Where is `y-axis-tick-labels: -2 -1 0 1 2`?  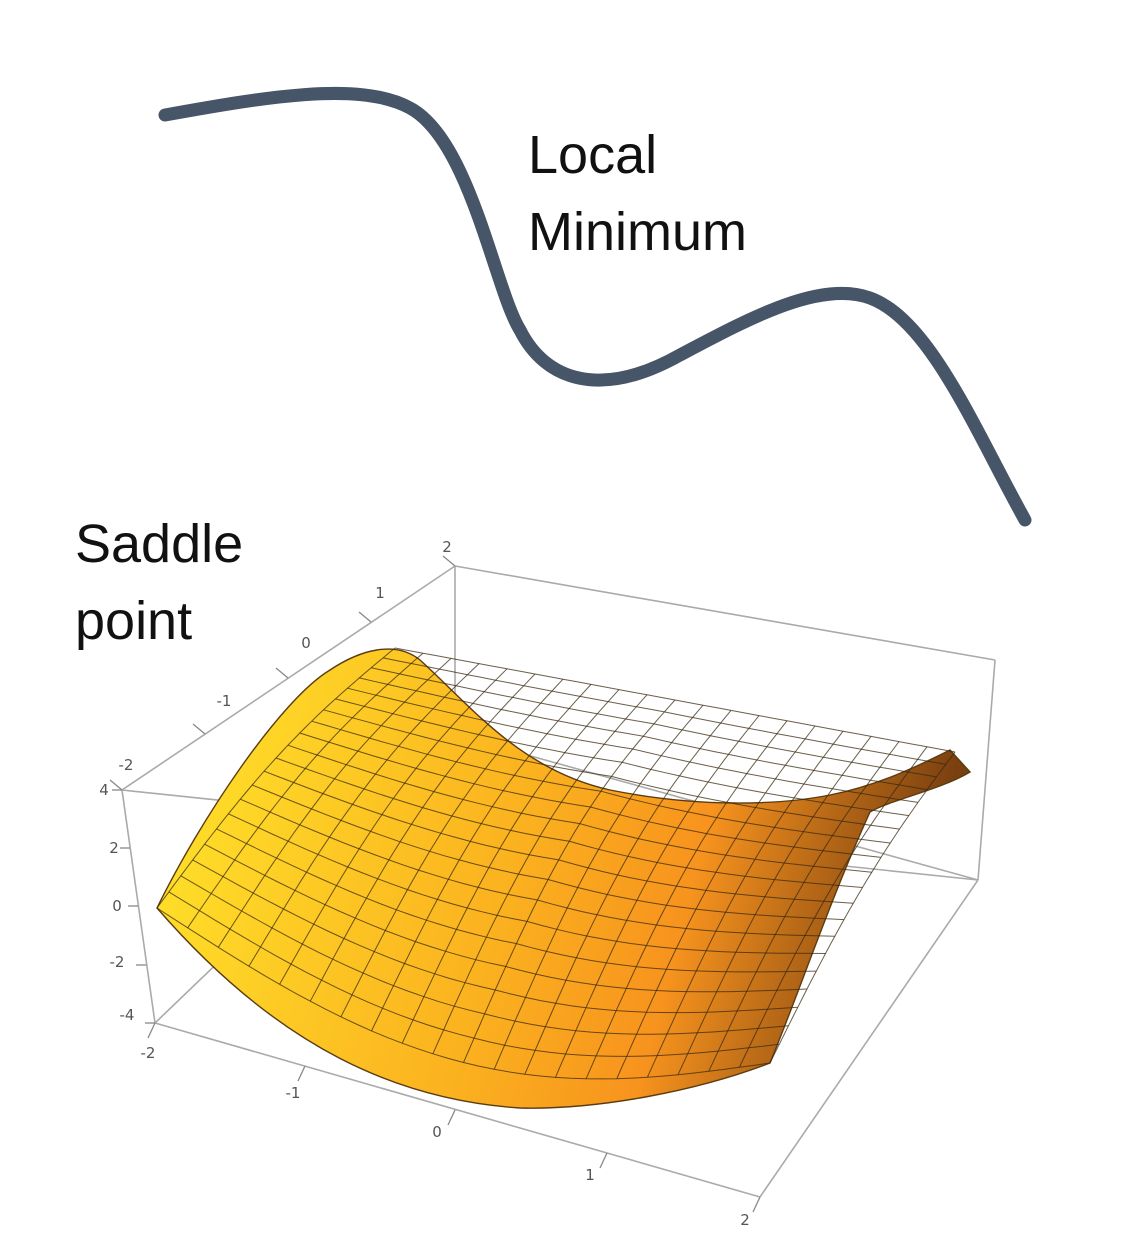 y-axis-tick-labels: -2 -1 0 1 2 is located at coordinates (285, 656).